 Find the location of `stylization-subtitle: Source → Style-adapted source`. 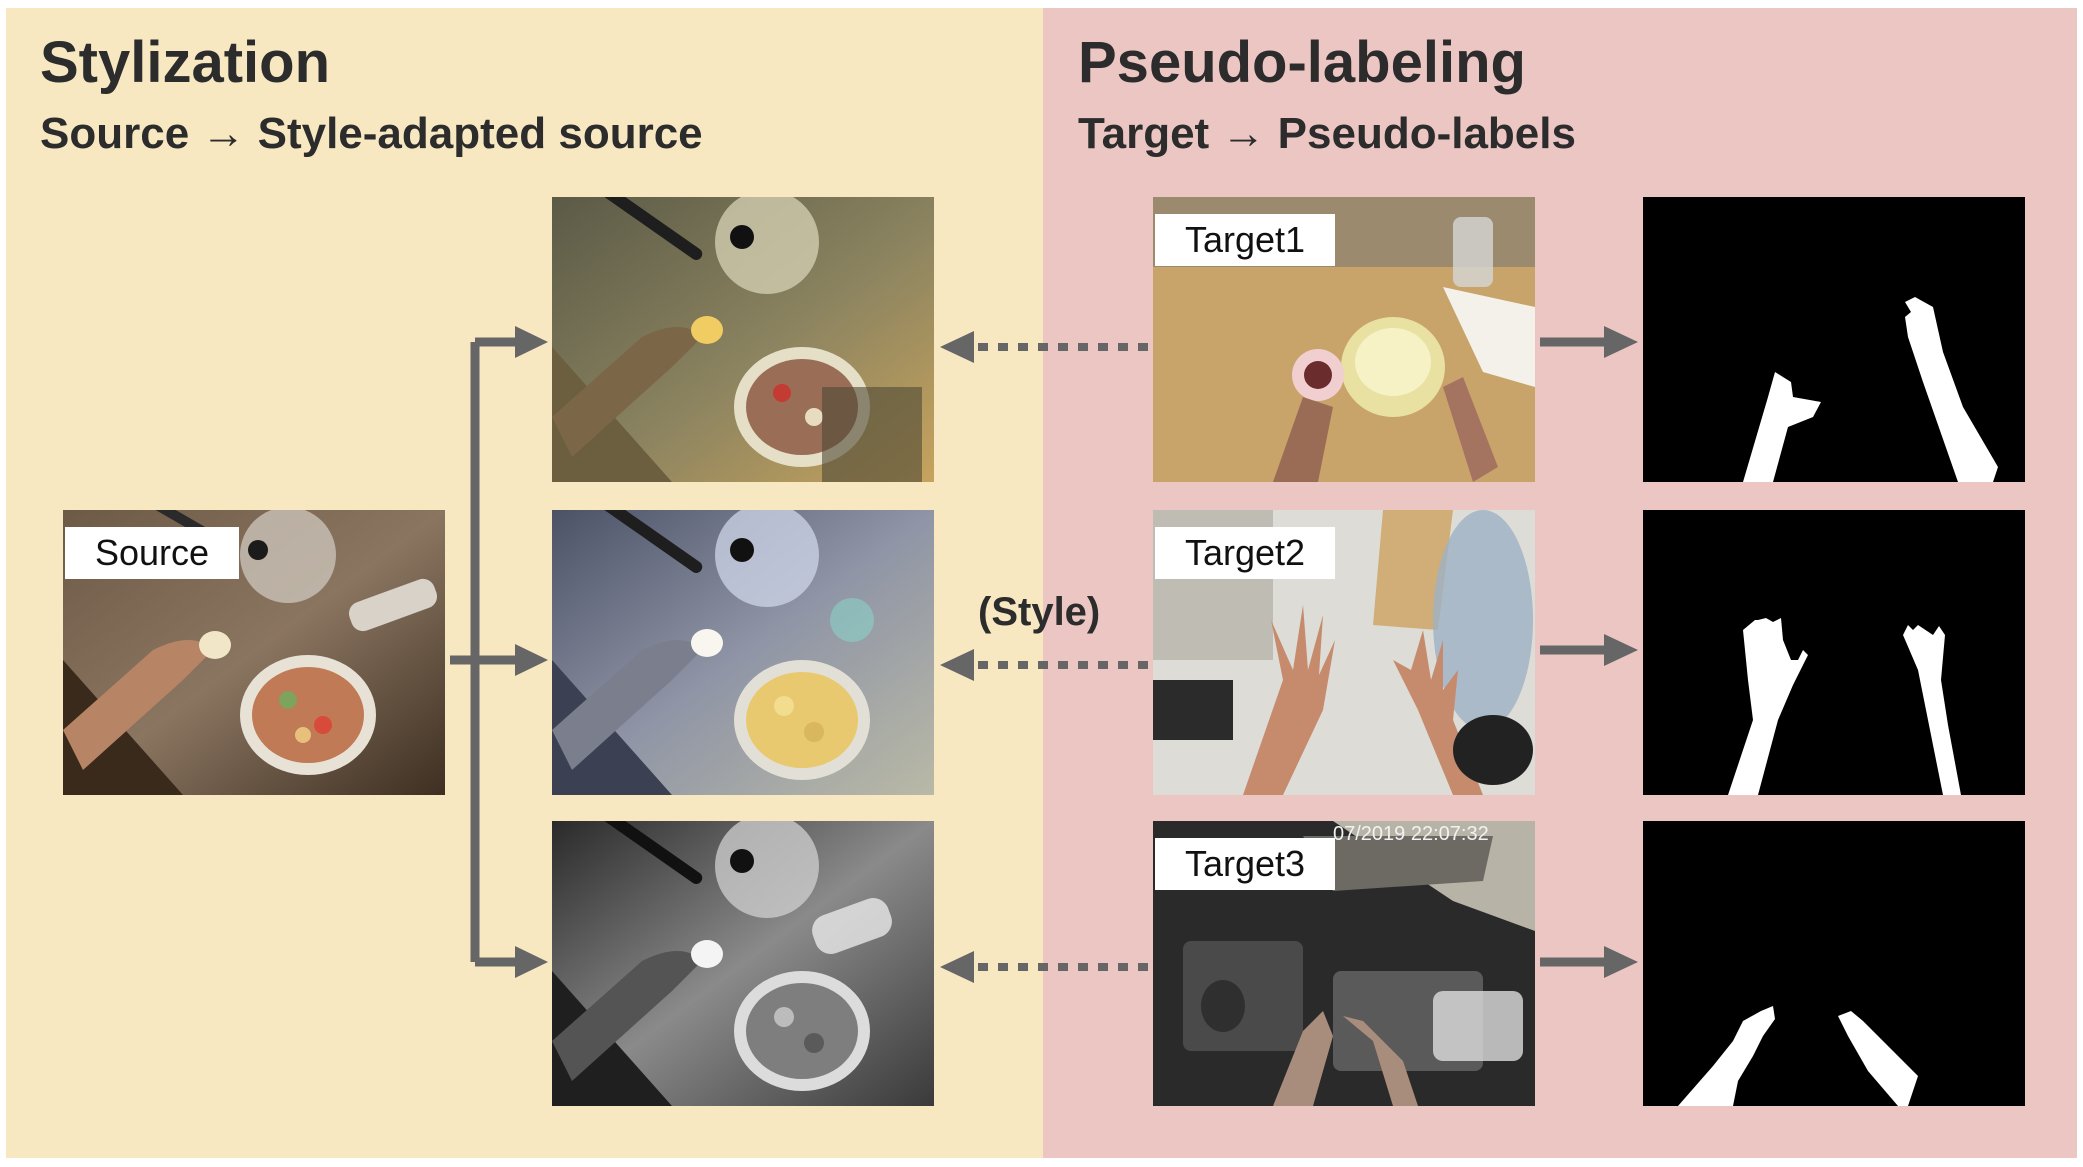

stylization-subtitle: Source → Style-adapted source is located at coordinates (371, 133).